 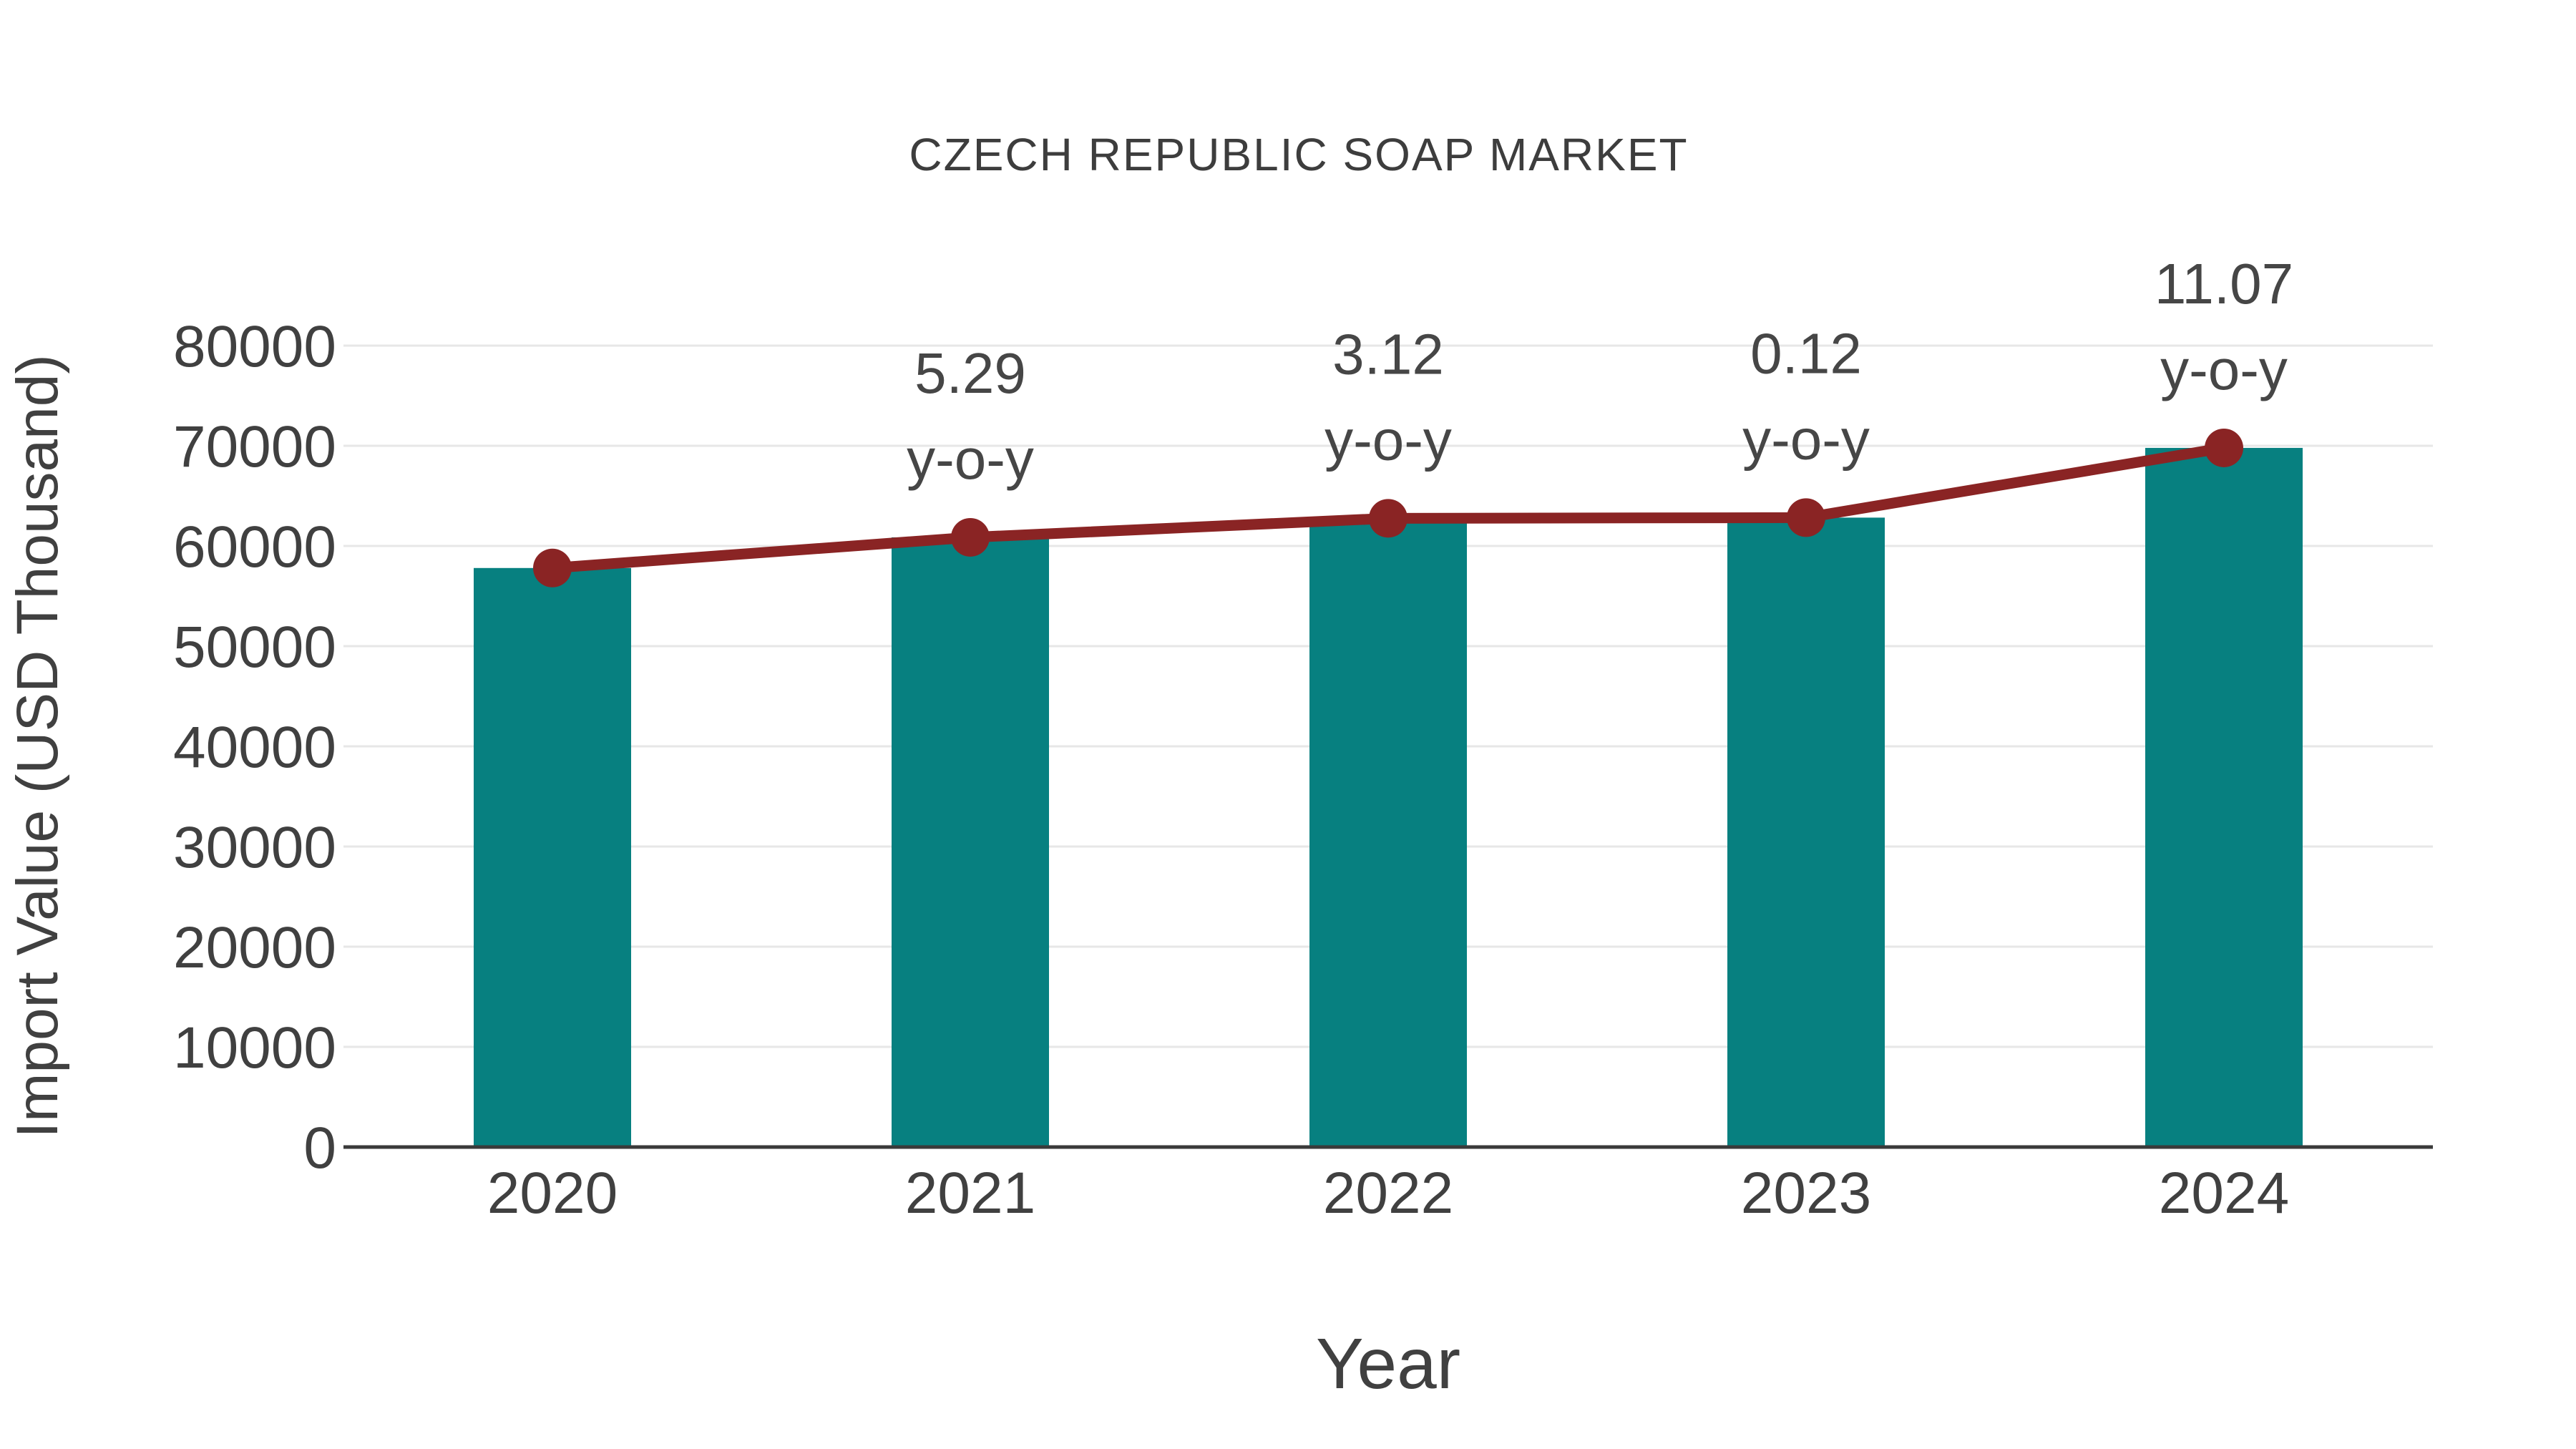 I want to click on x-tick-2024: 2024, so click(x=2224, y=1193).